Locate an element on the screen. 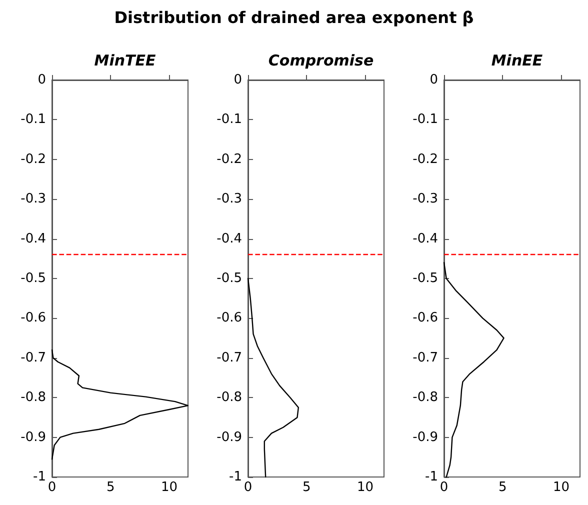 This screenshot has height=505, width=588. chart-title: MinEE is located at coordinates (517, 61).